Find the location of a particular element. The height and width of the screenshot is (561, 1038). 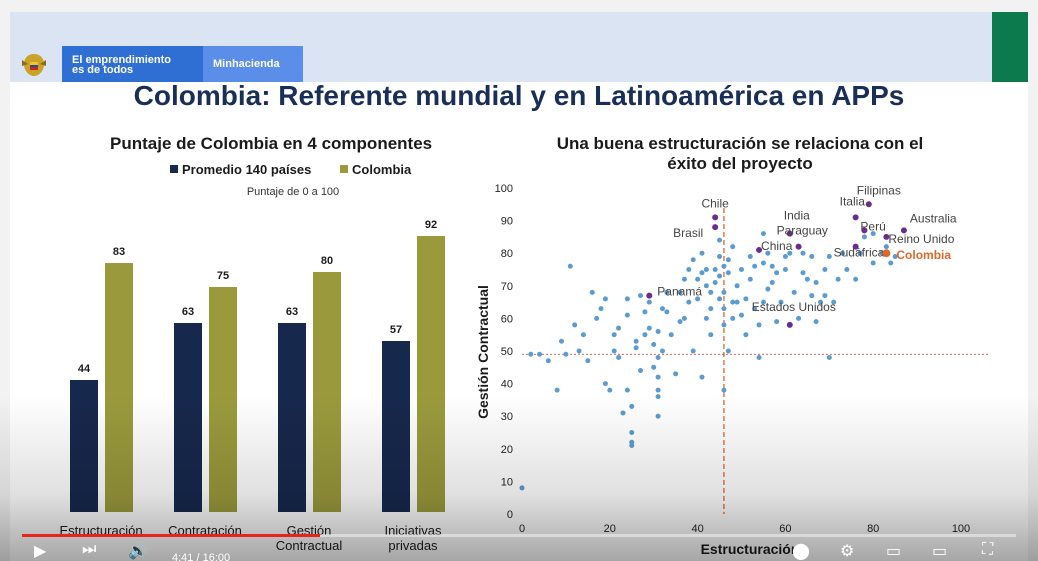

settings-icon: ⚙ is located at coordinates (847, 551).